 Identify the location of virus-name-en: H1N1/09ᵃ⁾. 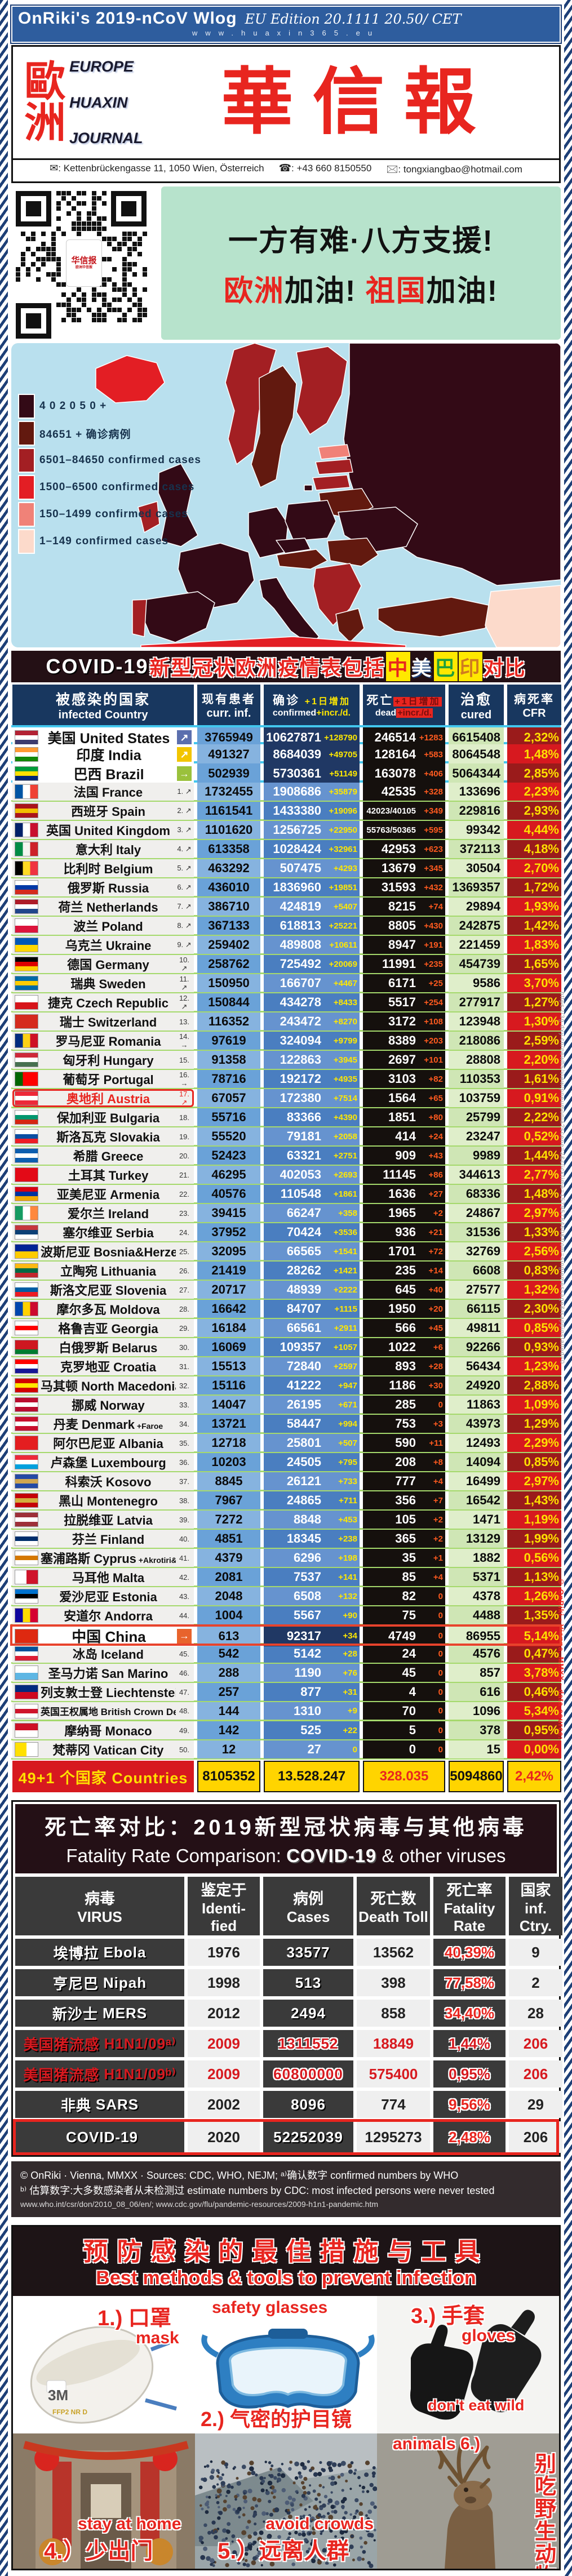
(140, 2043).